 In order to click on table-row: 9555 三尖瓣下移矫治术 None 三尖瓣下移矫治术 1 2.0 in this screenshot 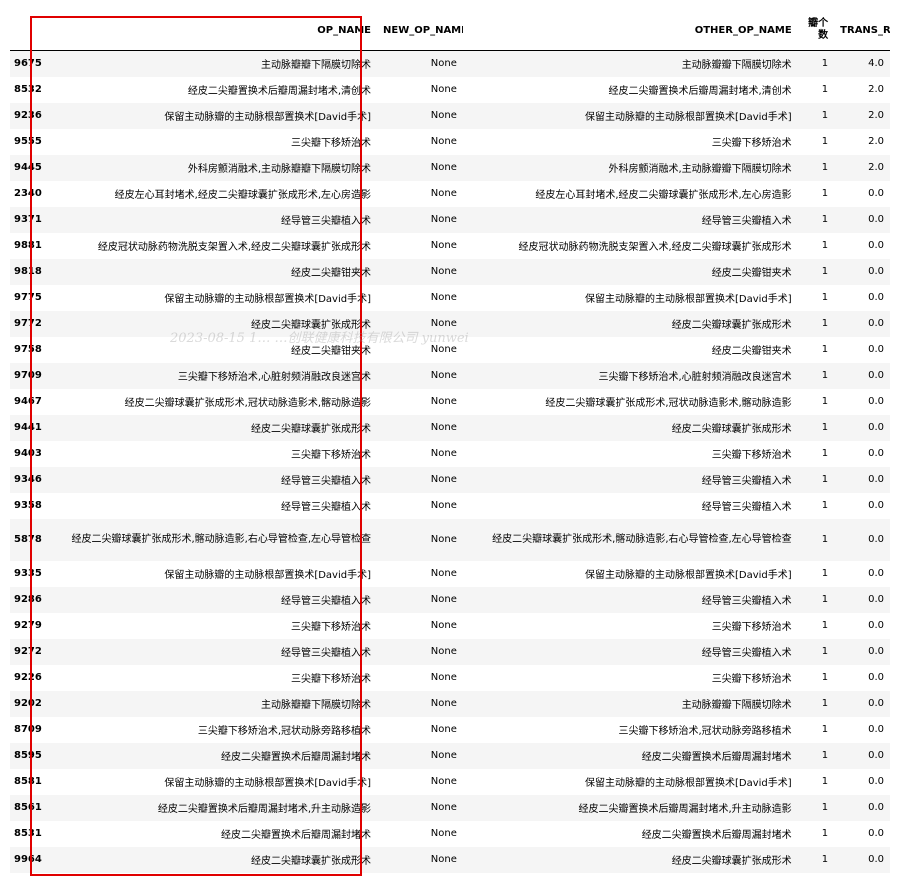, I will do `click(450, 142)`.